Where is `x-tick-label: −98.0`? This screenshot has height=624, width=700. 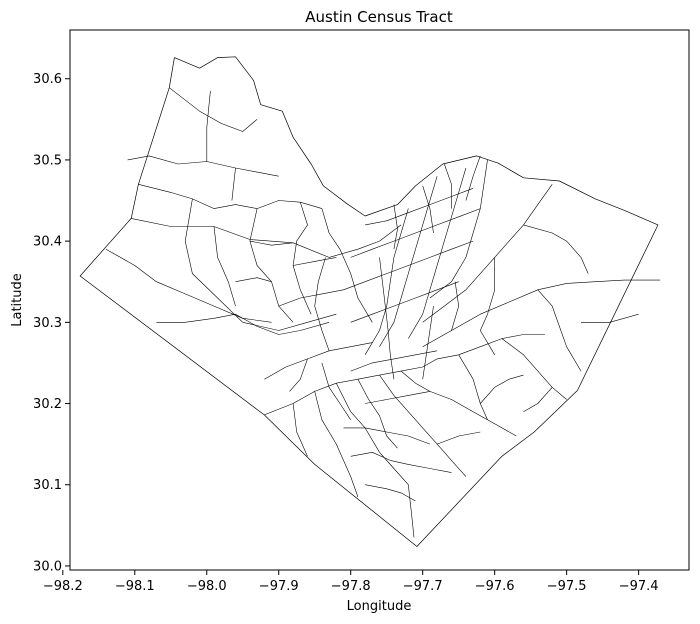 x-tick-label: −98.0 is located at coordinates (207, 586).